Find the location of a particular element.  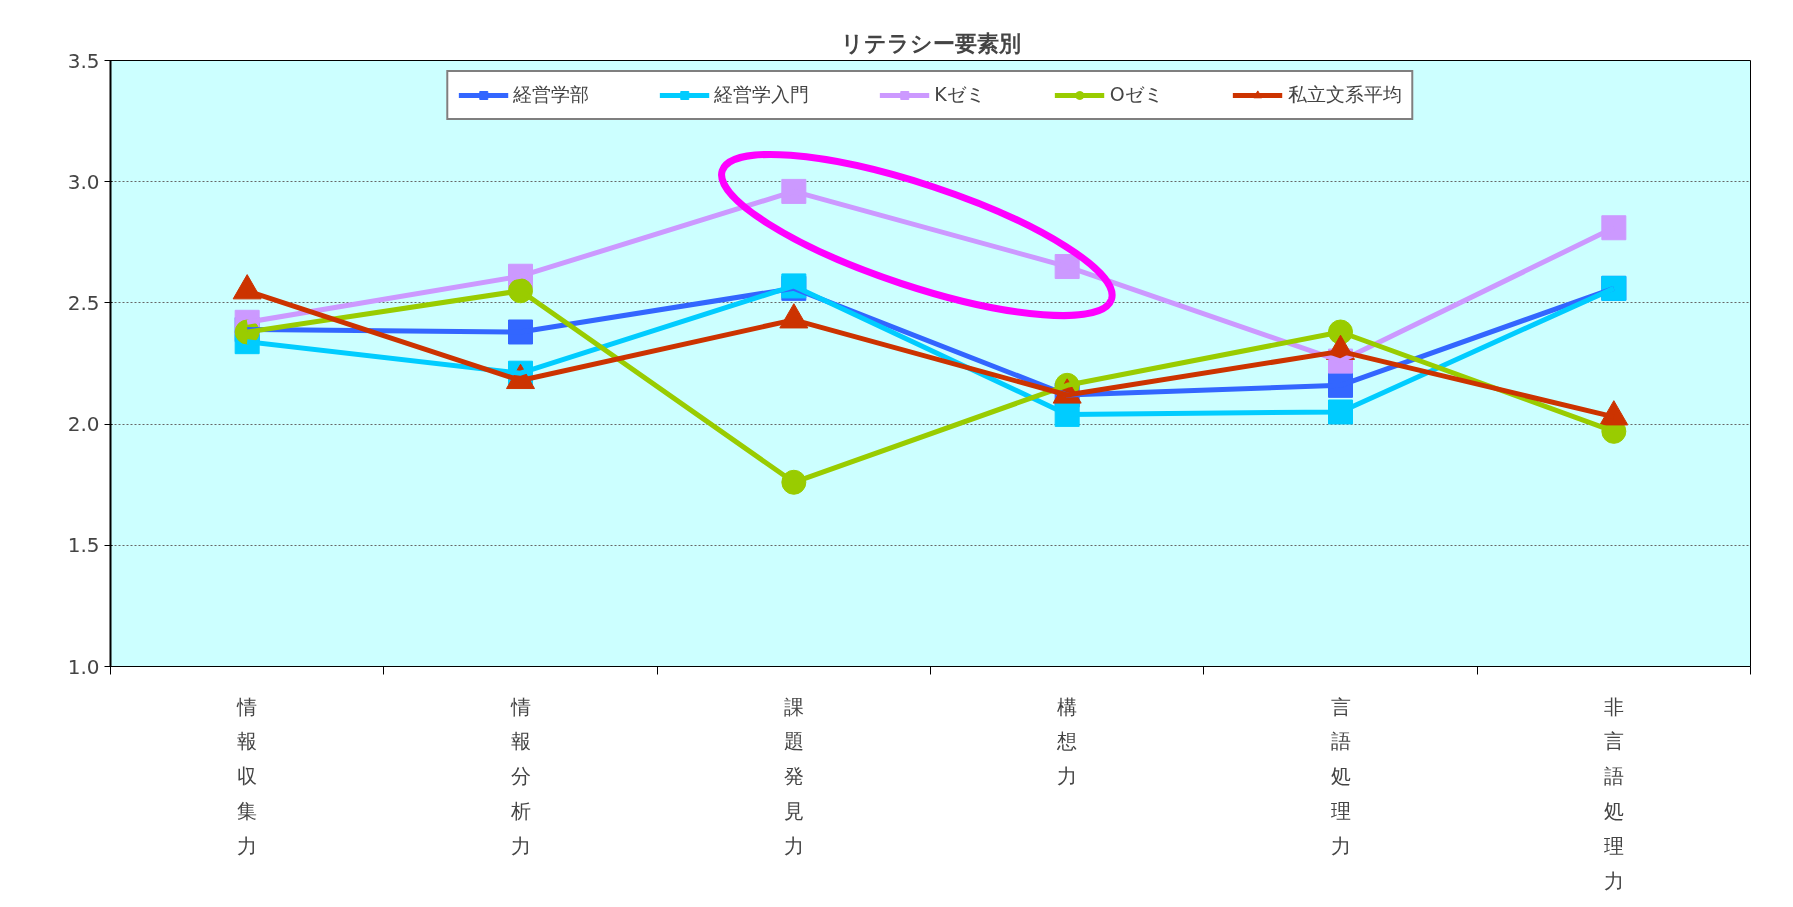

x-tick-label: 課題発見力 is located at coordinates (793, 776).